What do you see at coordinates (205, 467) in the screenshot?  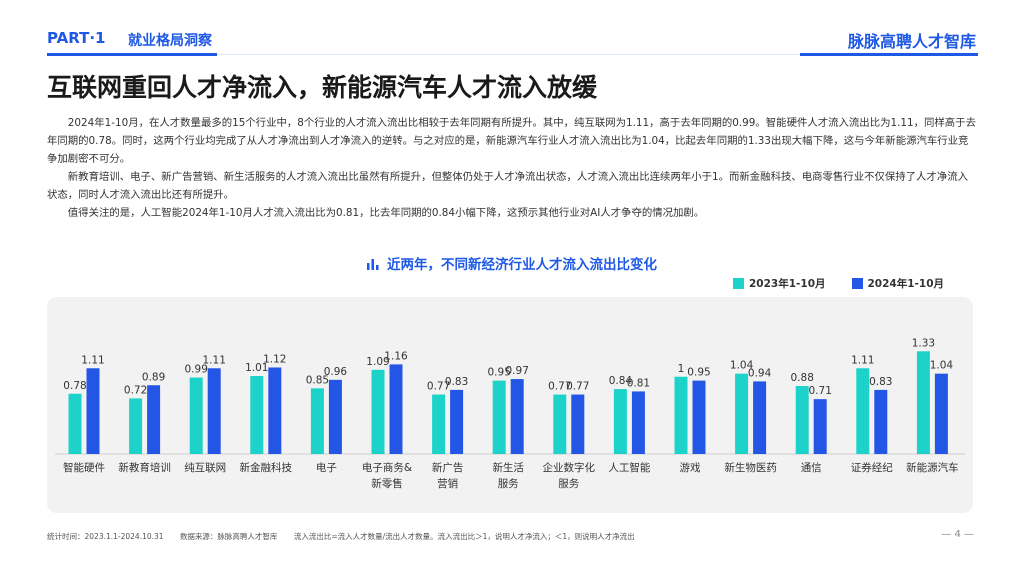 I see `x-tick-label: 纯互联网` at bounding box center [205, 467].